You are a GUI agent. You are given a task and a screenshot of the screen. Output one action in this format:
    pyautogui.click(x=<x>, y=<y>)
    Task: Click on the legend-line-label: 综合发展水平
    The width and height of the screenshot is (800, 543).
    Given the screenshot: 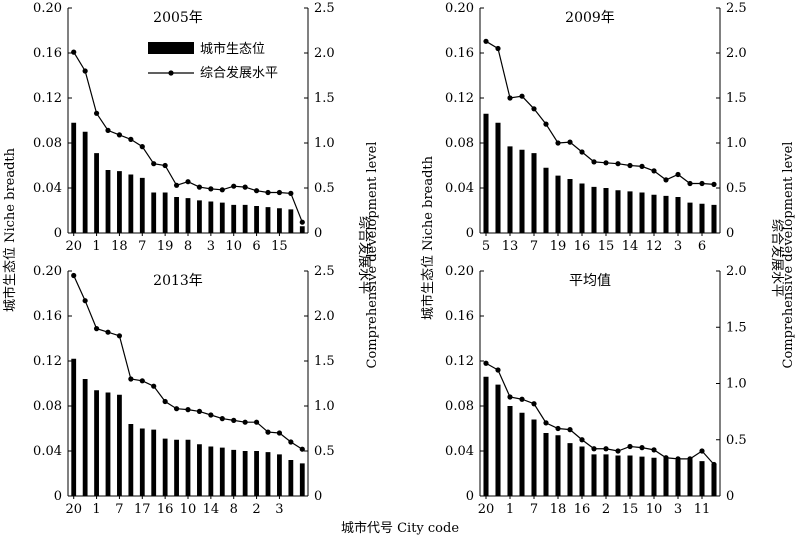 What is the action you would take?
    pyautogui.click(x=239, y=73)
    